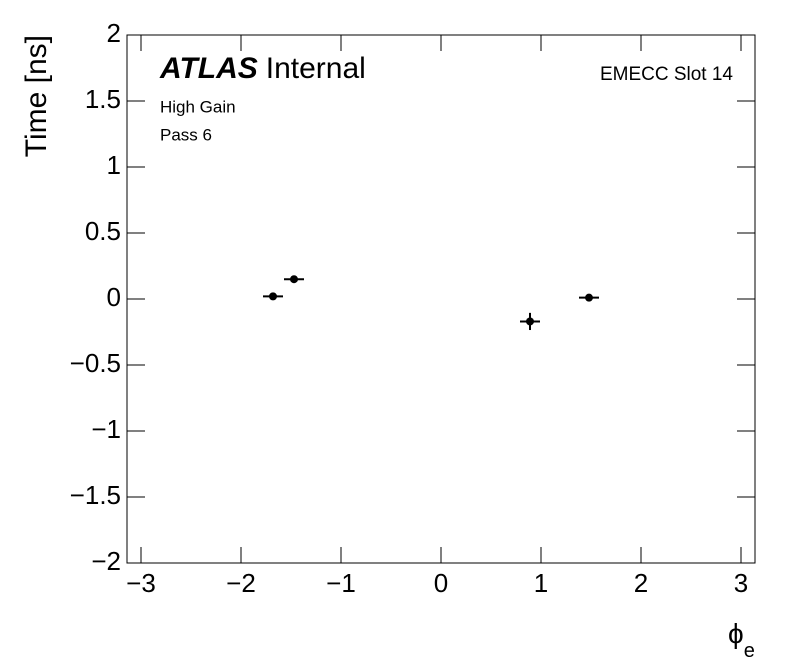 The image size is (796, 672). Describe the element at coordinates (341, 583) in the screenshot. I see `x-tick-label: −1` at that location.